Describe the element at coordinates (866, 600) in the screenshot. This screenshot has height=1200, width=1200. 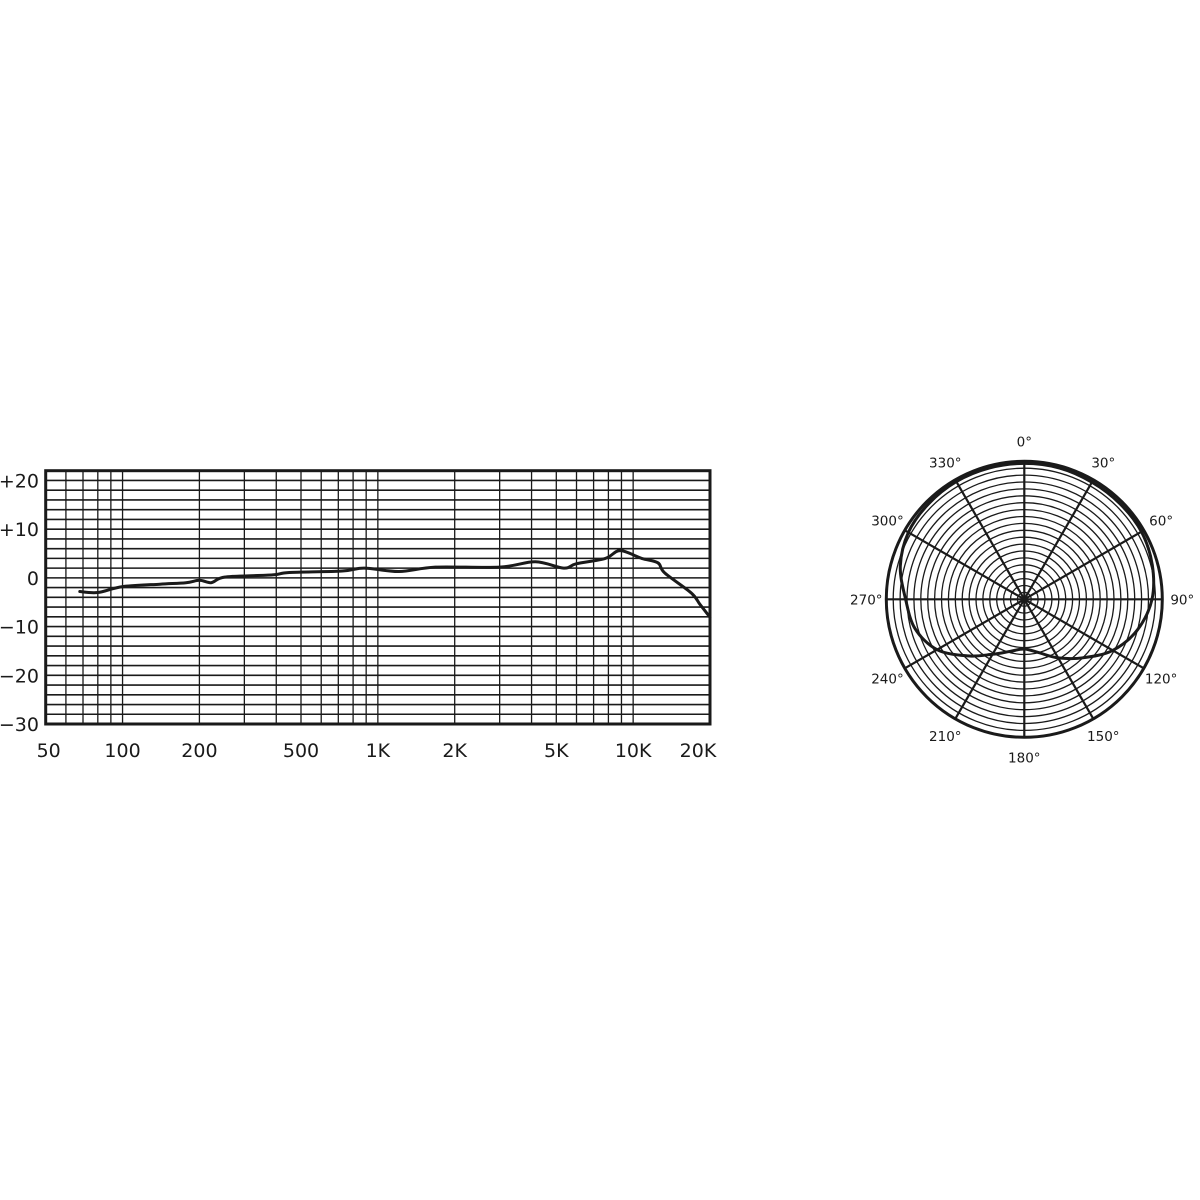
I see `angle-label: 270°` at that location.